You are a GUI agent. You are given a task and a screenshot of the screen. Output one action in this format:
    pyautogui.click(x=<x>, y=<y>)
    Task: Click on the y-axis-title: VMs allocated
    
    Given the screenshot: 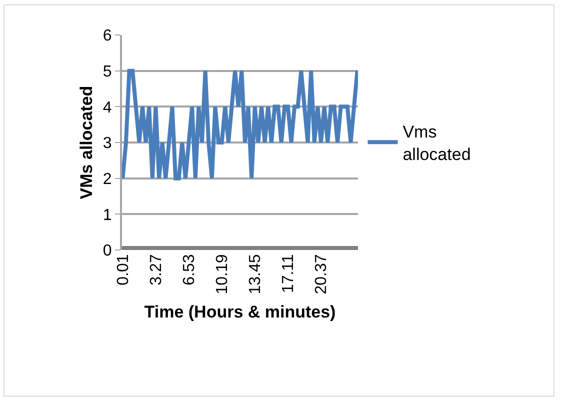 What is the action you would take?
    pyautogui.click(x=86, y=143)
    